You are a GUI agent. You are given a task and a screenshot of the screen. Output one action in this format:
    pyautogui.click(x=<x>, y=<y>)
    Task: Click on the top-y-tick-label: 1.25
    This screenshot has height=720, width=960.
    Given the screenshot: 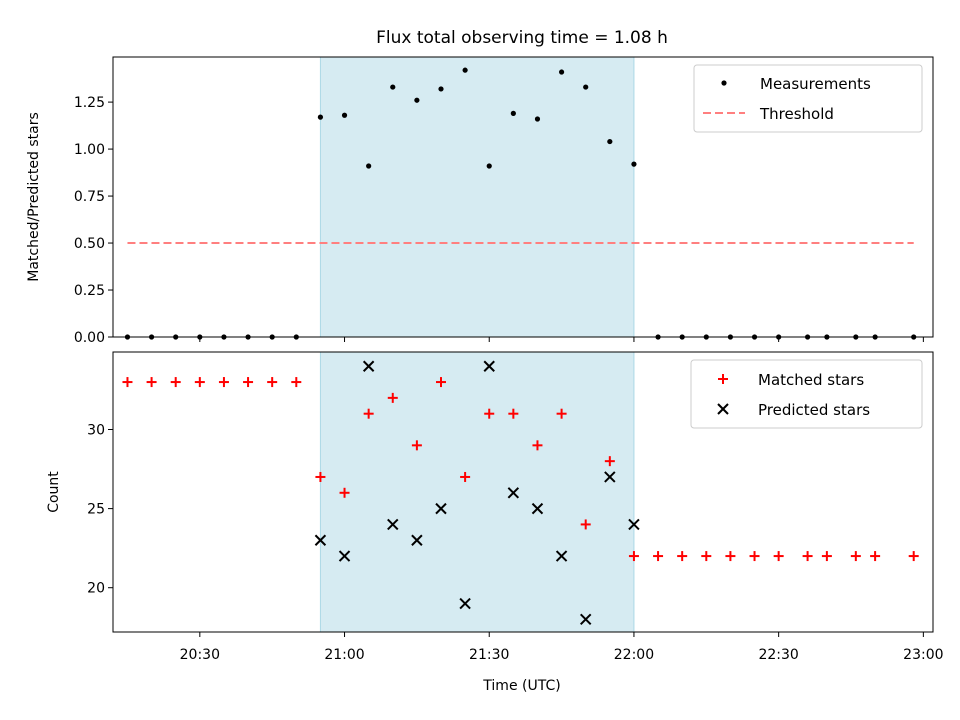 What is the action you would take?
    pyautogui.click(x=89, y=103)
    